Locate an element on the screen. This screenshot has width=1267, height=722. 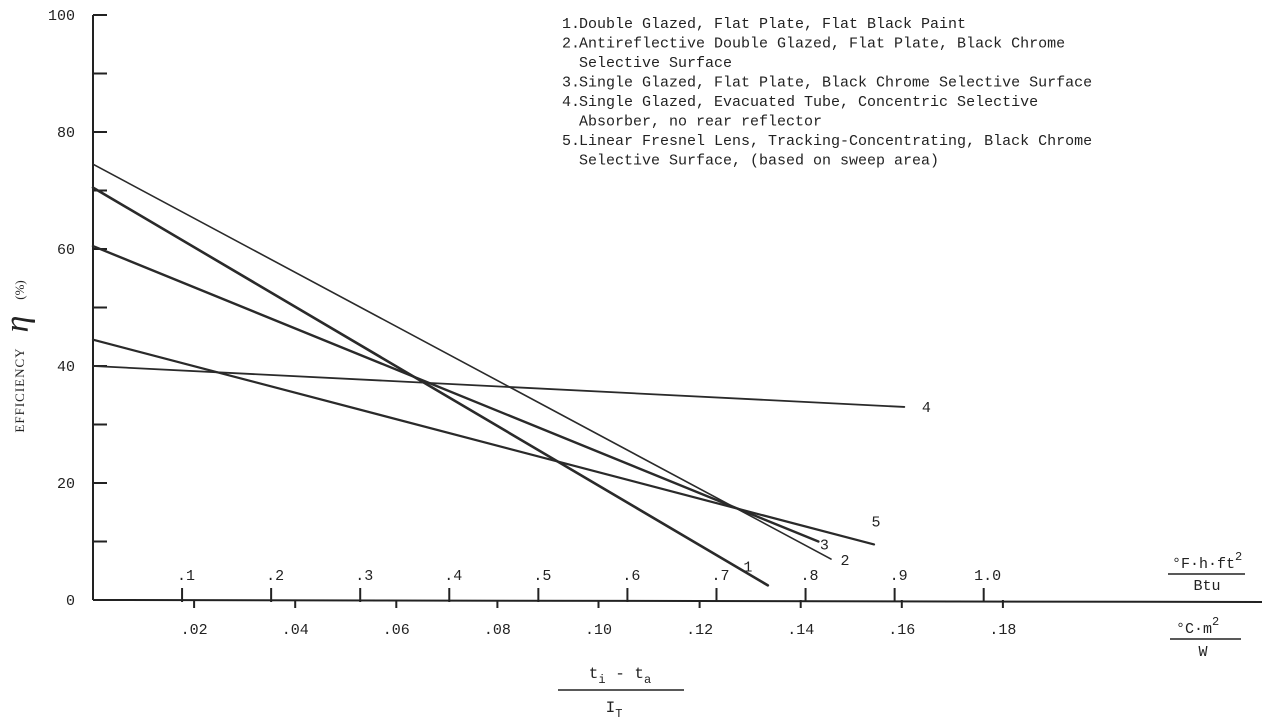
x-tick-label-english: .9 is located at coordinates (899, 576).